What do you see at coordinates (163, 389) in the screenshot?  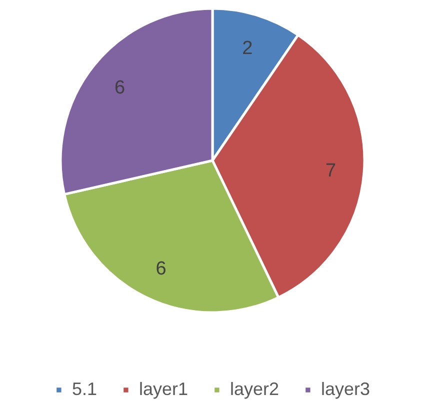 I see `legend-label: layer1` at bounding box center [163, 389].